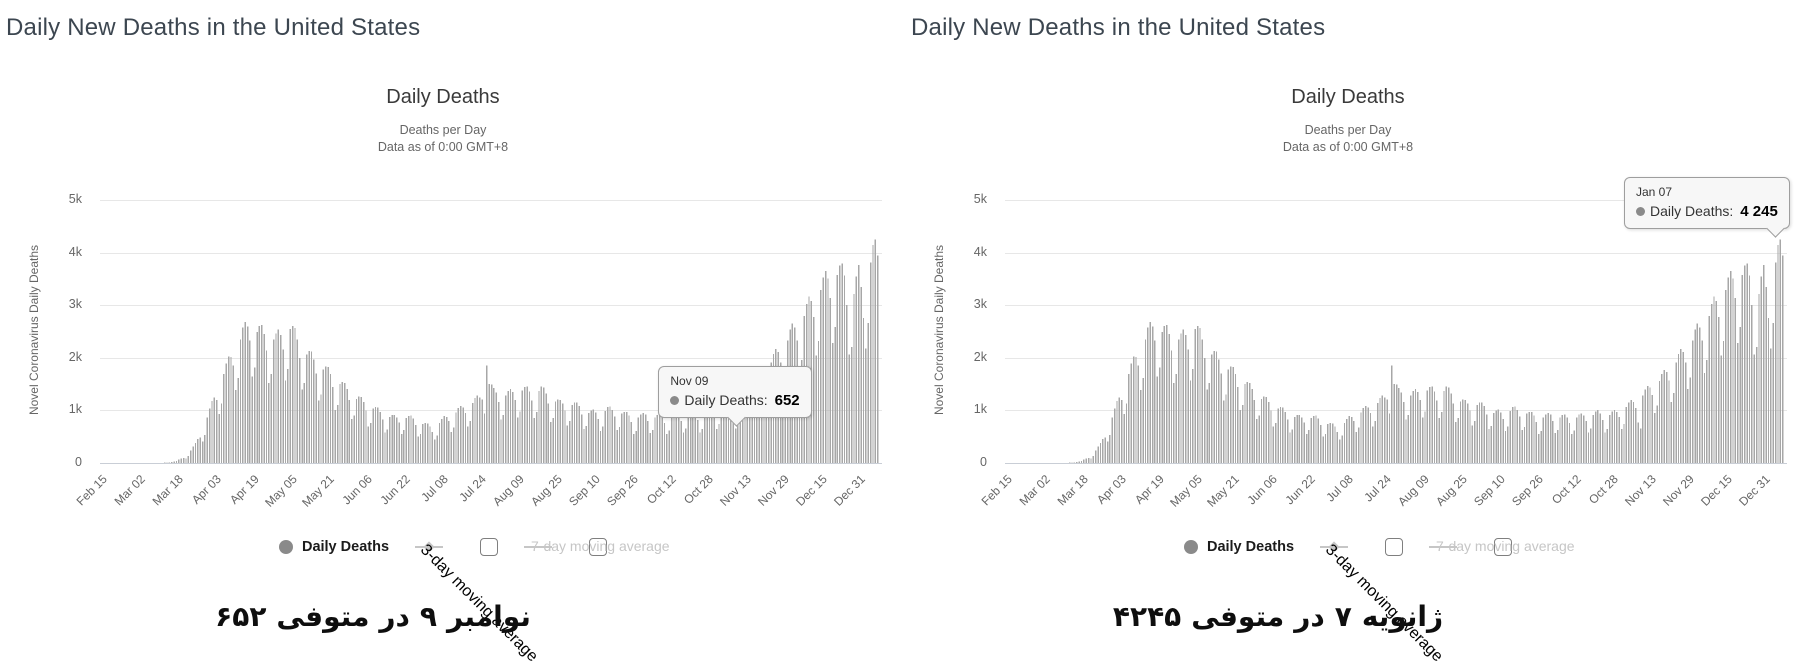 This screenshot has height=671, width=1801. Describe the element at coordinates (1147, 616) in the screenshot. I see `caption-word: ۴۲۴۵` at that location.